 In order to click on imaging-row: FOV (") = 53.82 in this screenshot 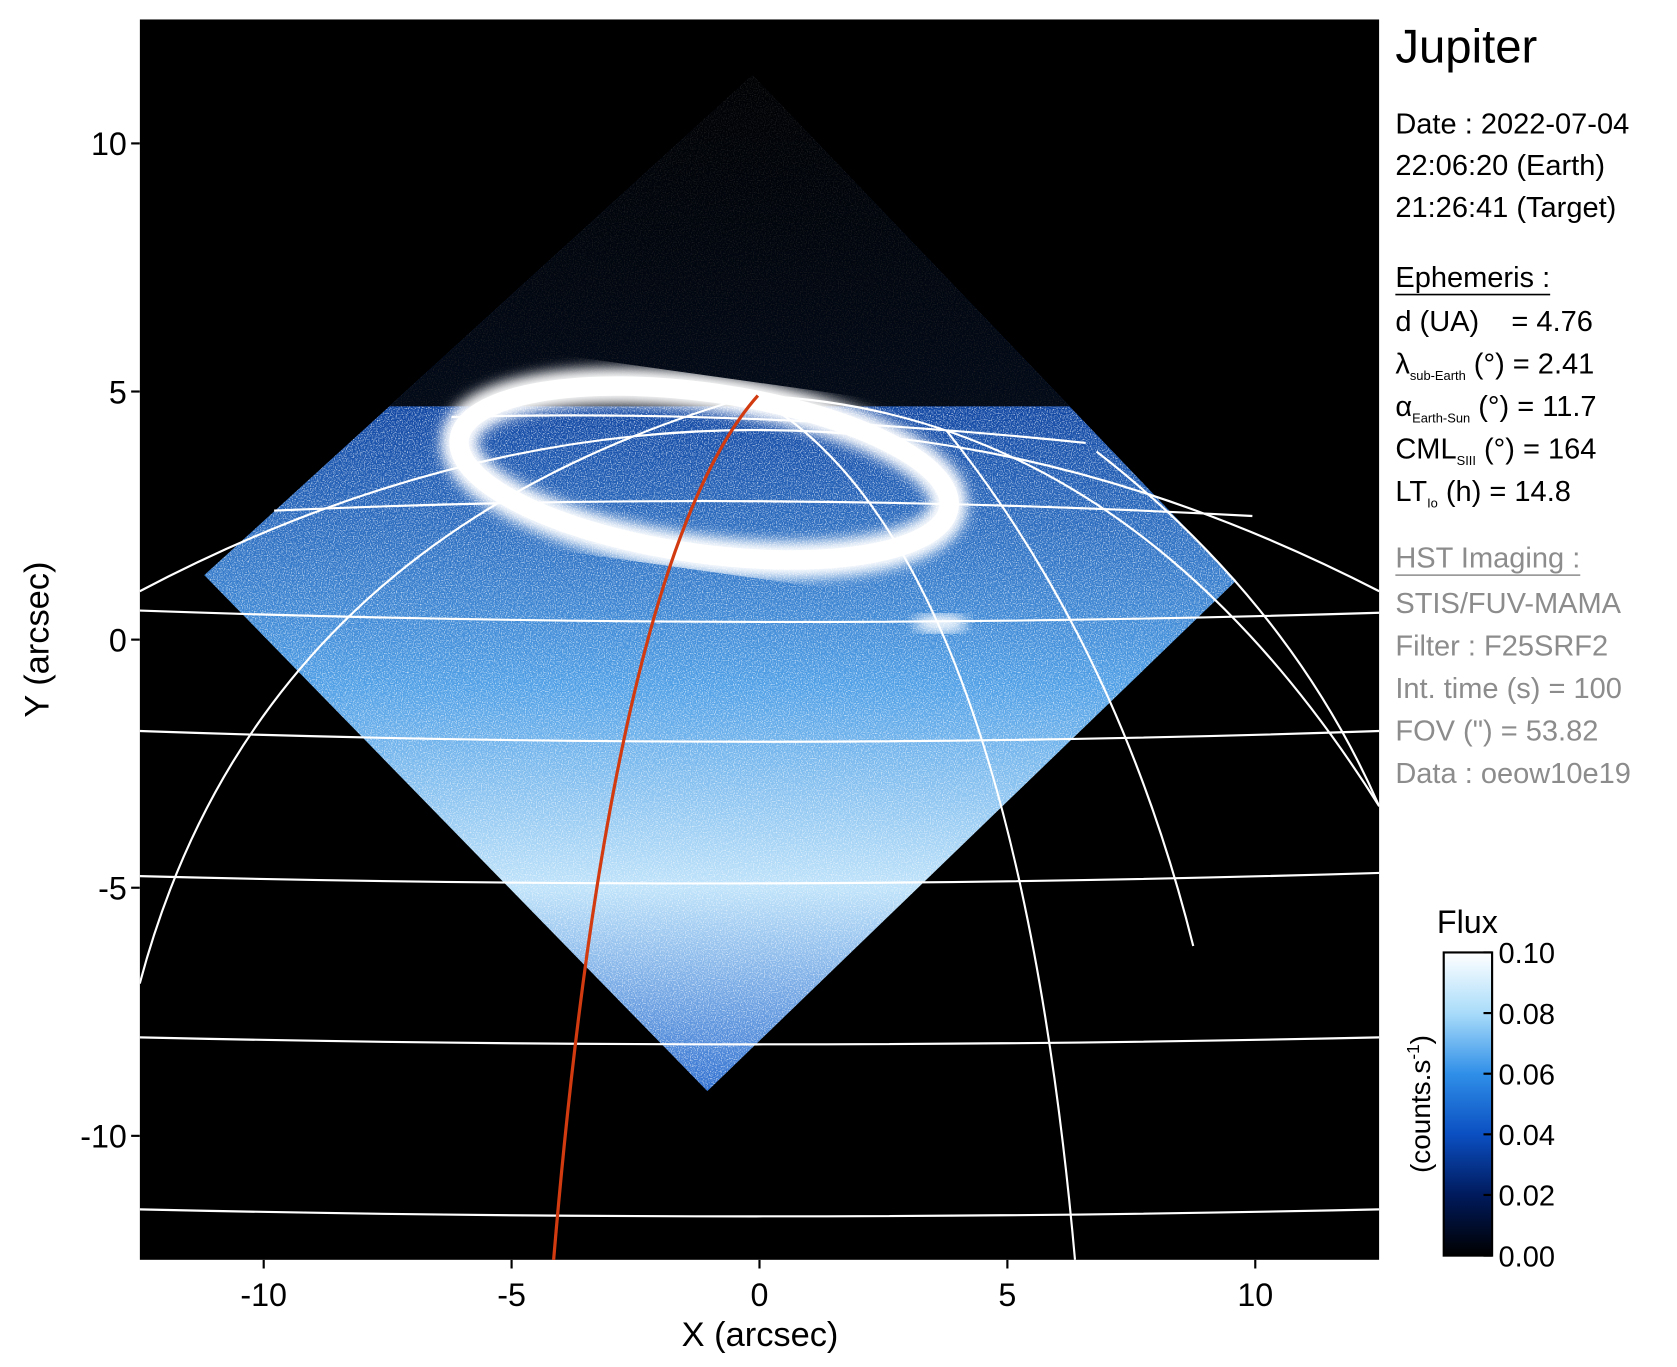, I will do `click(1496, 731)`.